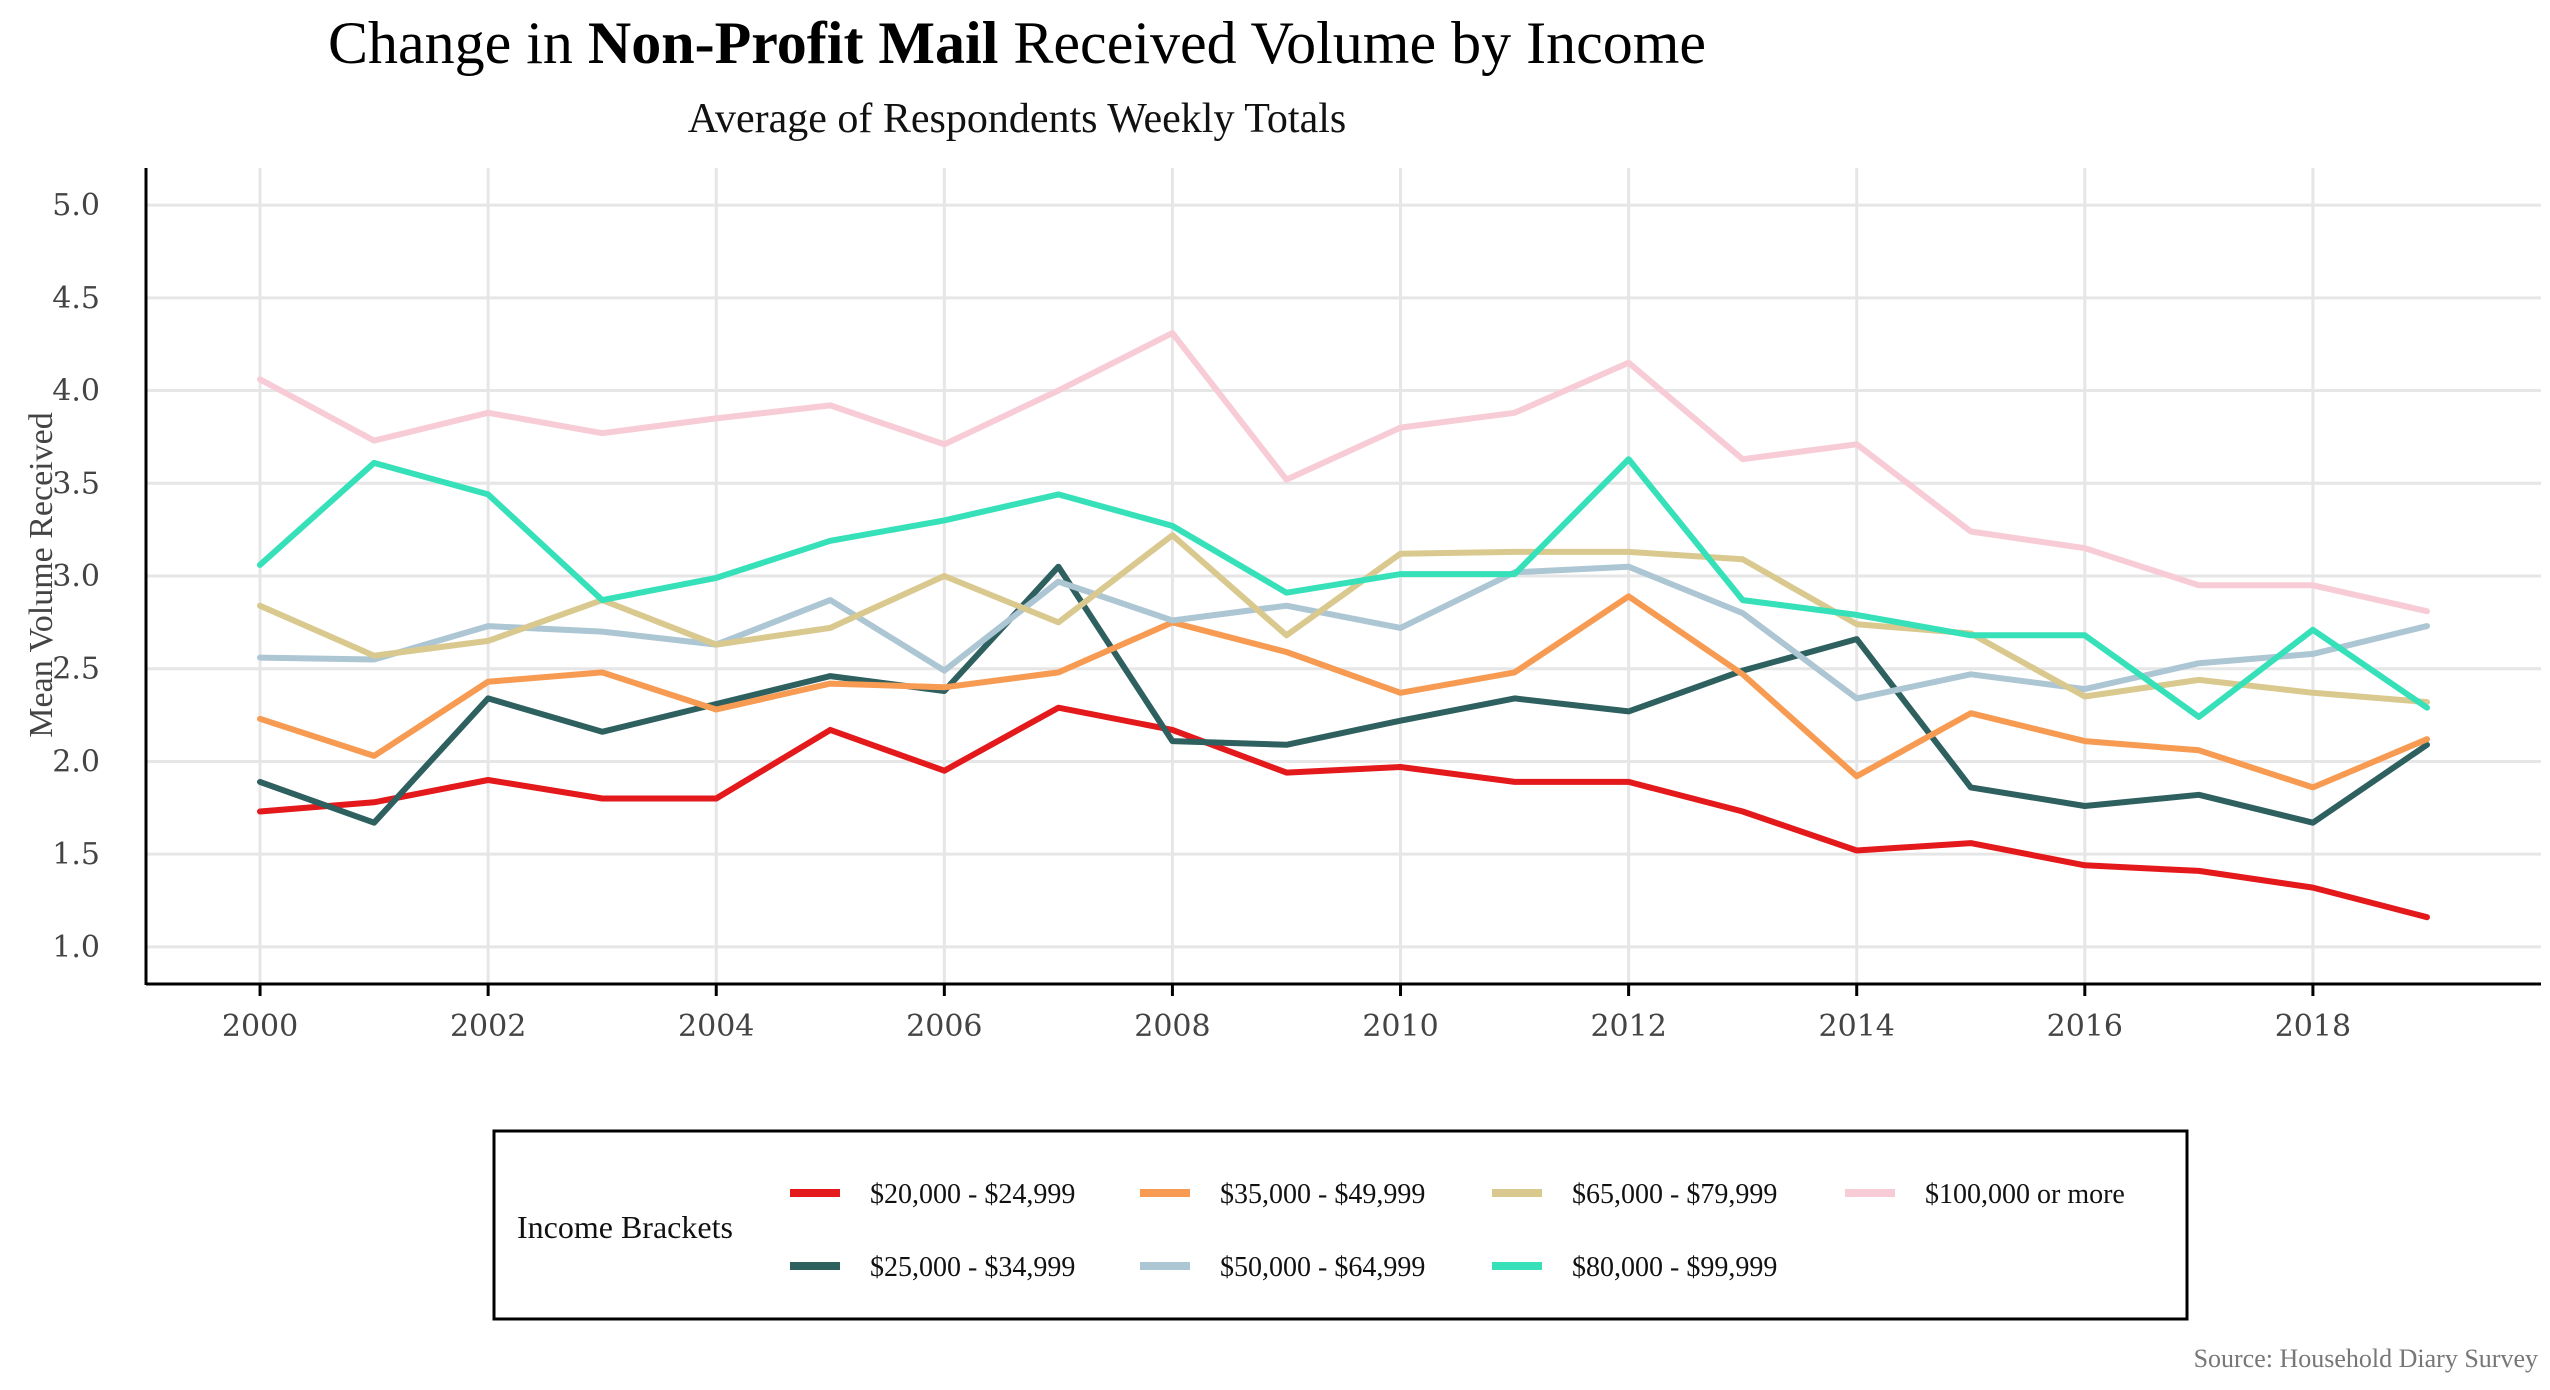 The height and width of the screenshot is (1390, 2550). Describe the element at coordinates (260, 1026) in the screenshot. I see `x-tick-label: 2000` at that location.